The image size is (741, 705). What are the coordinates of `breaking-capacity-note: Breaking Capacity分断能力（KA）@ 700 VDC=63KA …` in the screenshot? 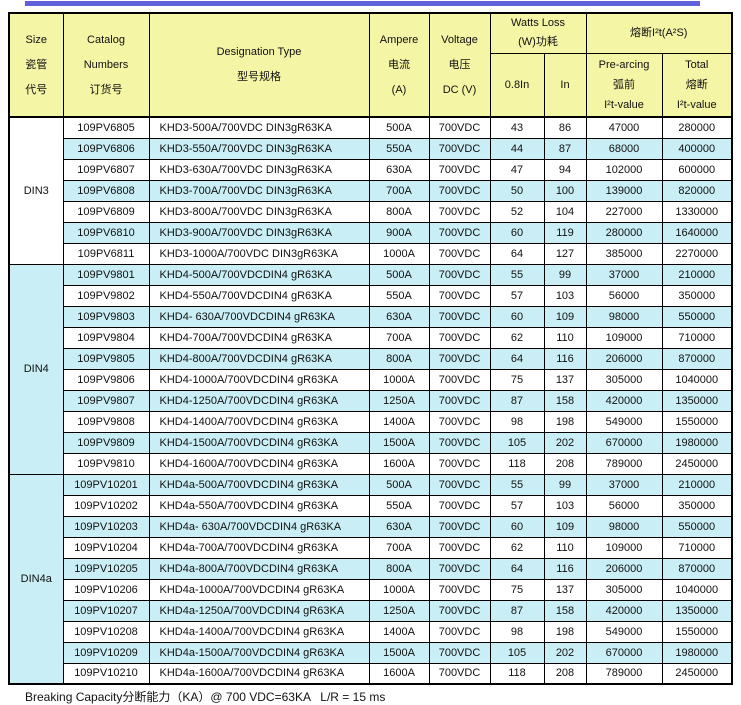 It's located at (205, 697).